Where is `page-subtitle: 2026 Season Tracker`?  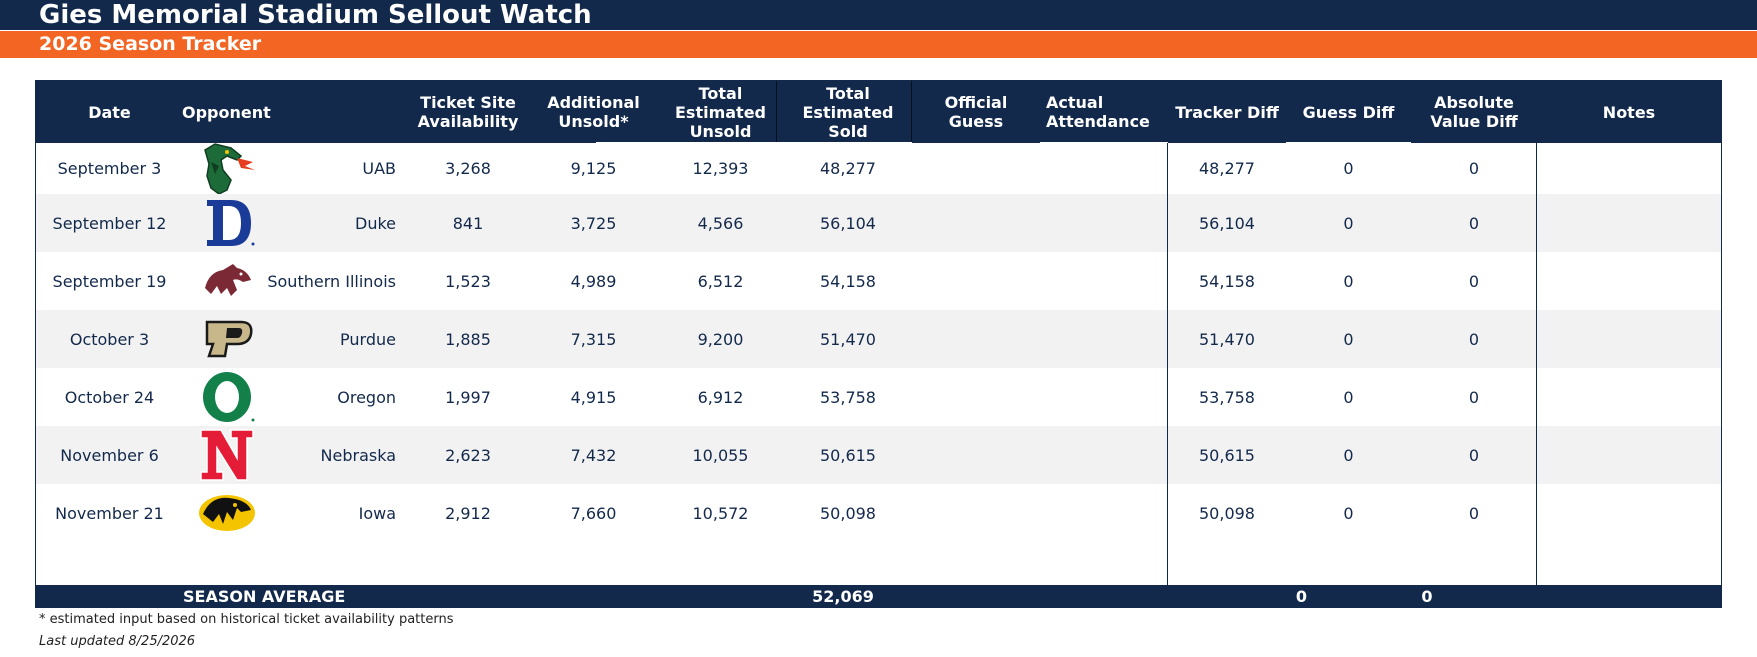 page-subtitle: 2026 Season Tracker is located at coordinates (878, 44).